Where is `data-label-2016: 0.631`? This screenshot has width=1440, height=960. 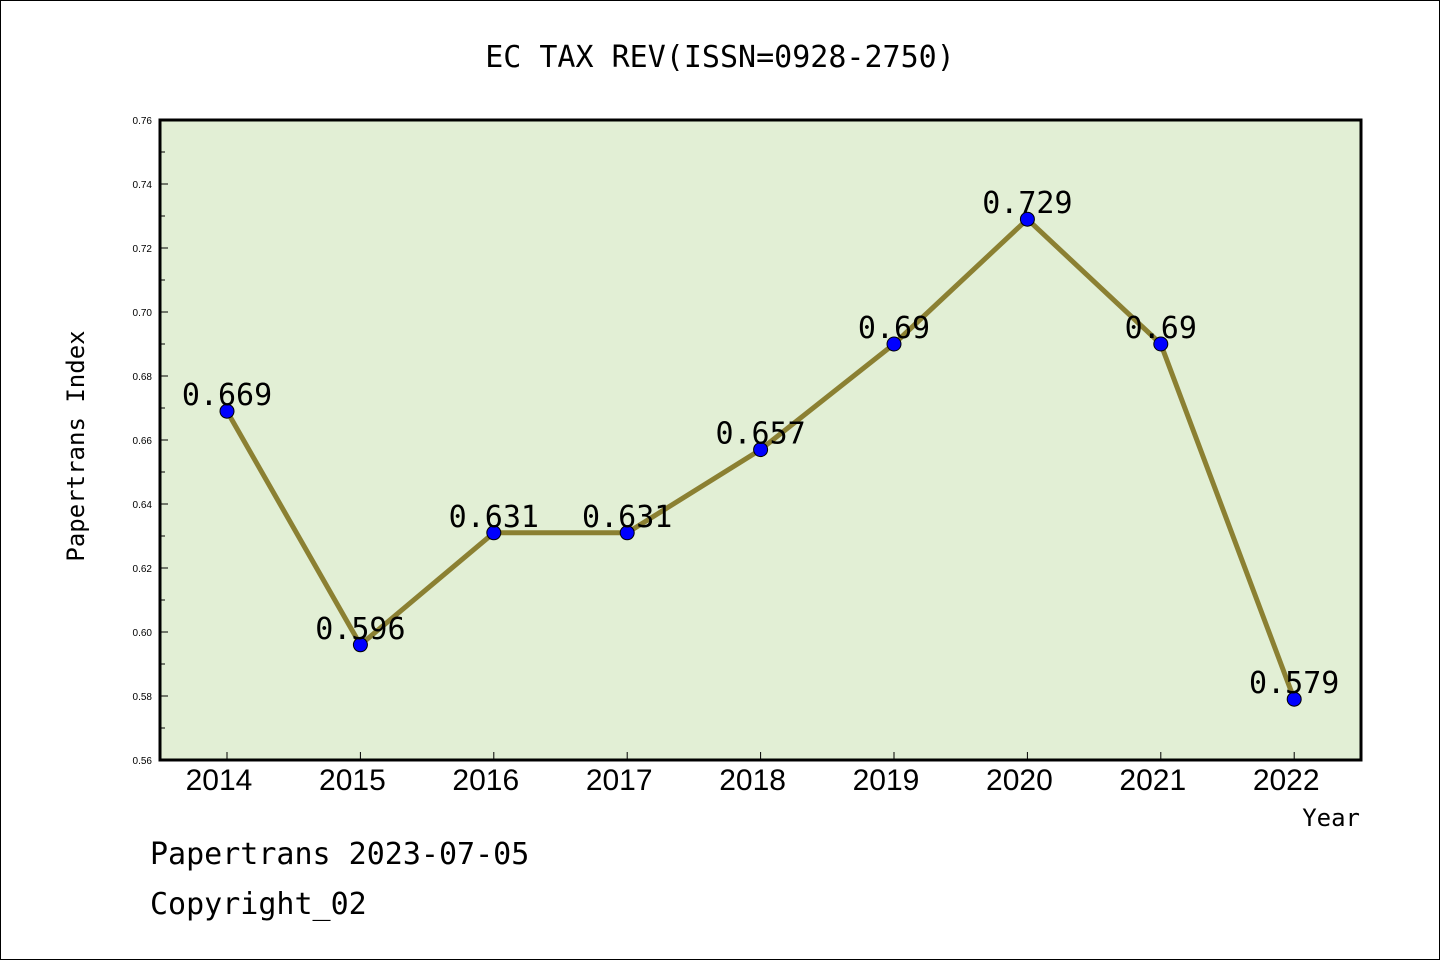
data-label-2016: 0.631 is located at coordinates (494, 517).